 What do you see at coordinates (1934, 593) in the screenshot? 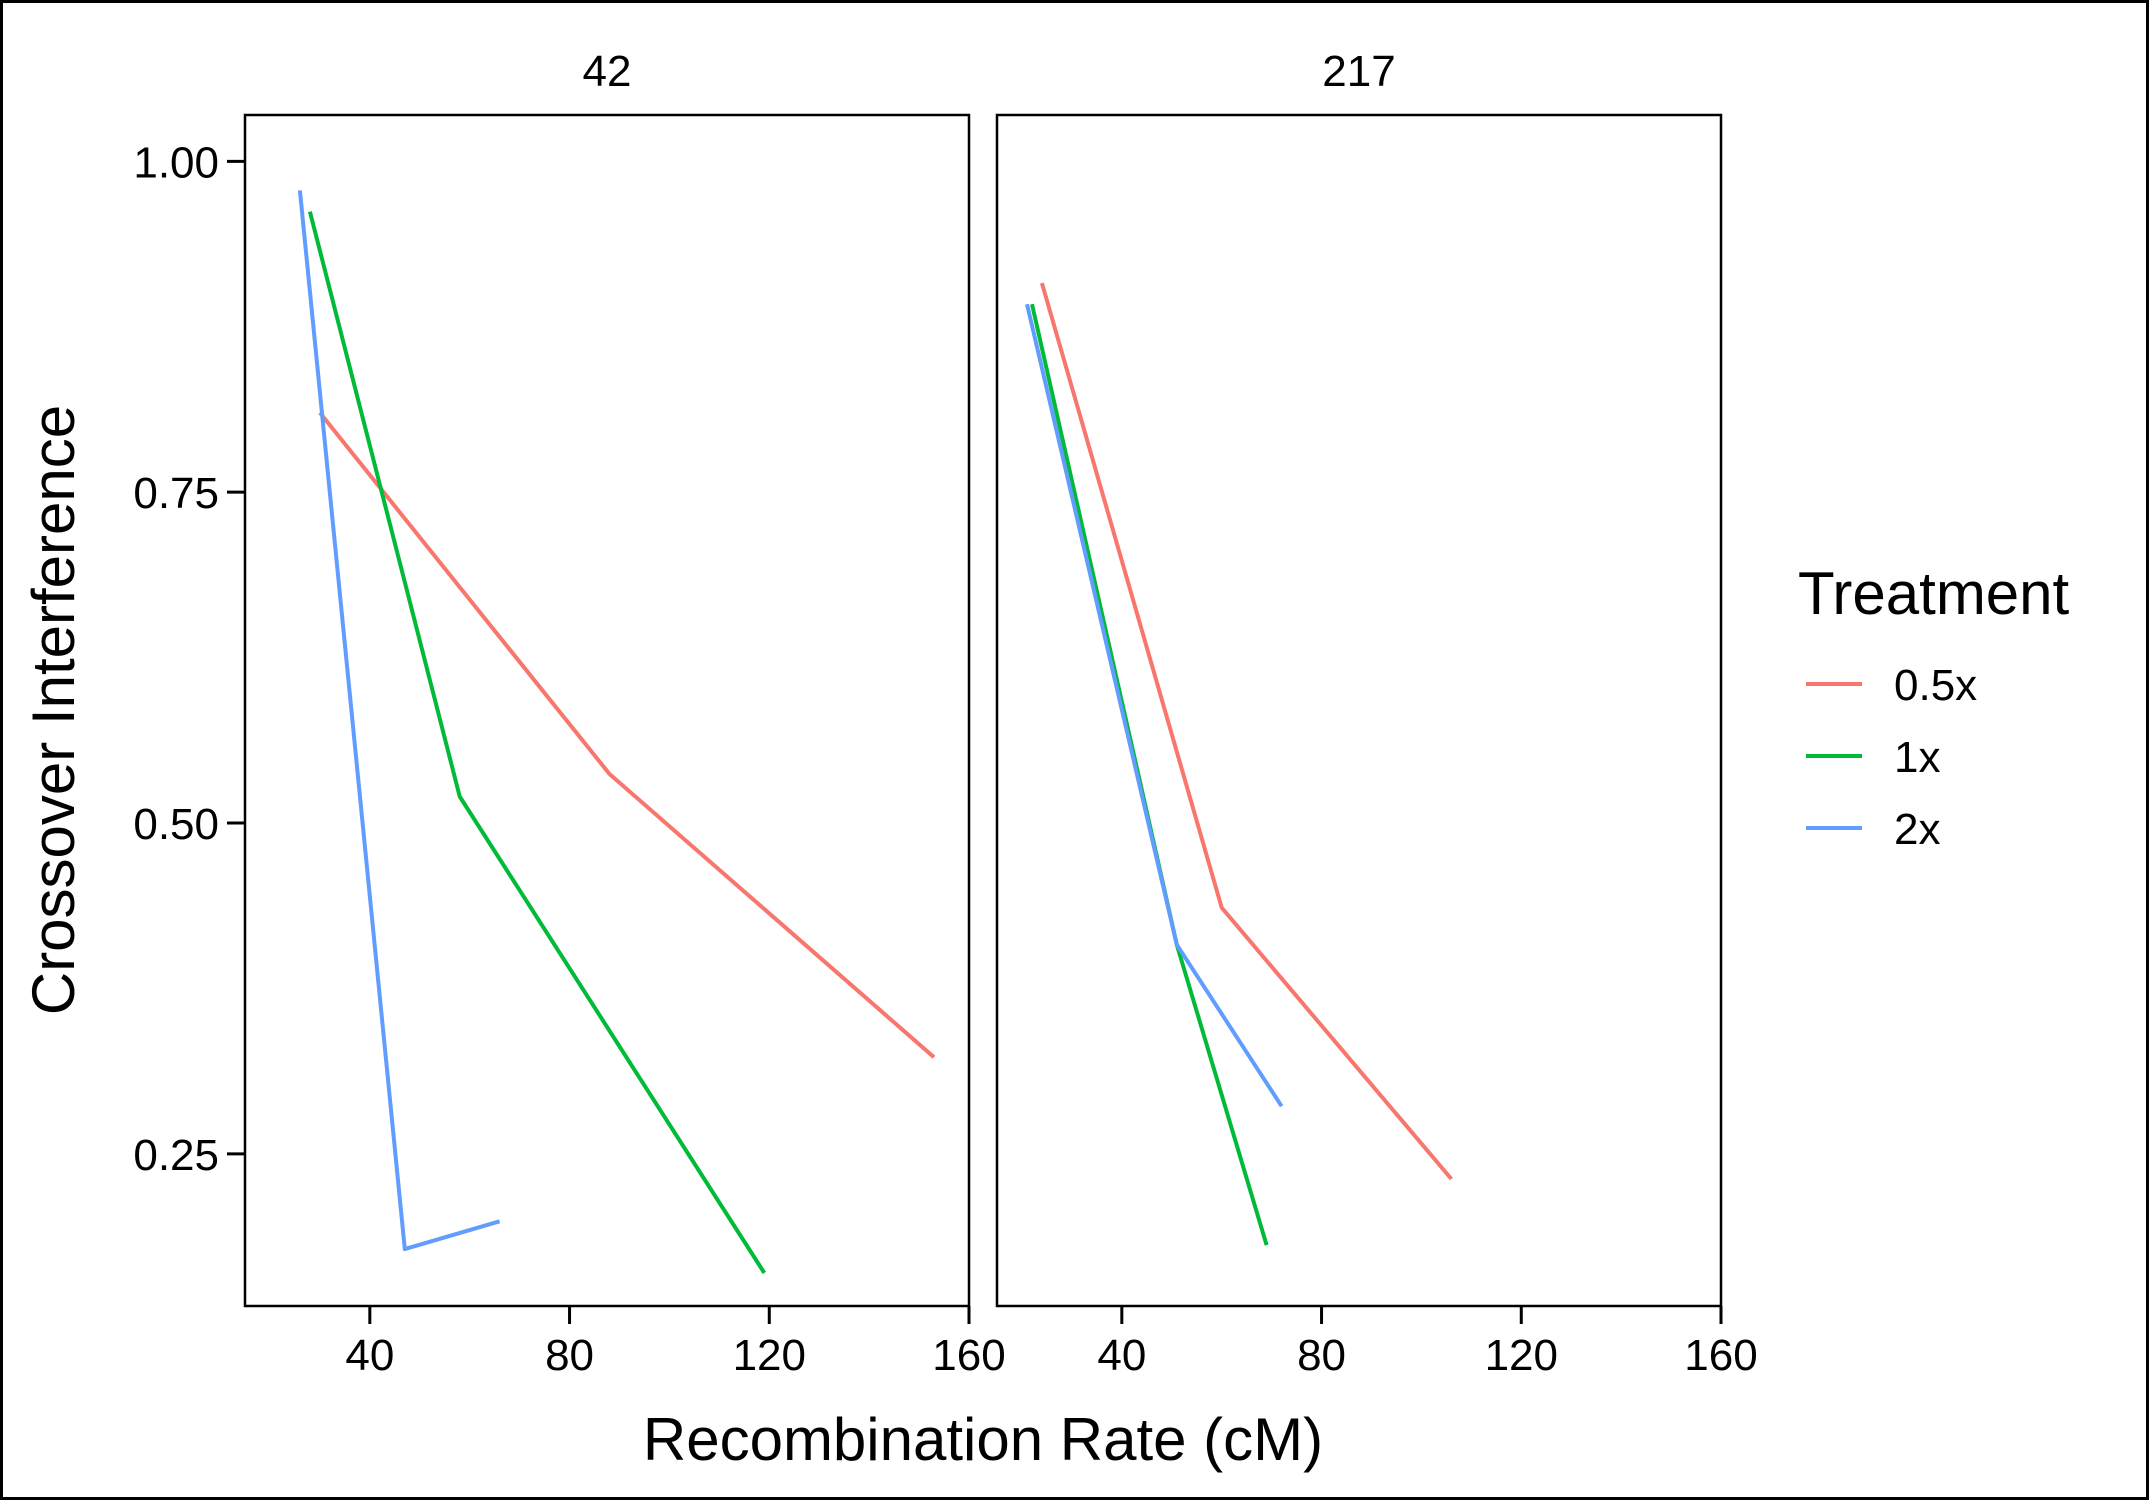
I see `legend-title: Treatment` at bounding box center [1934, 593].